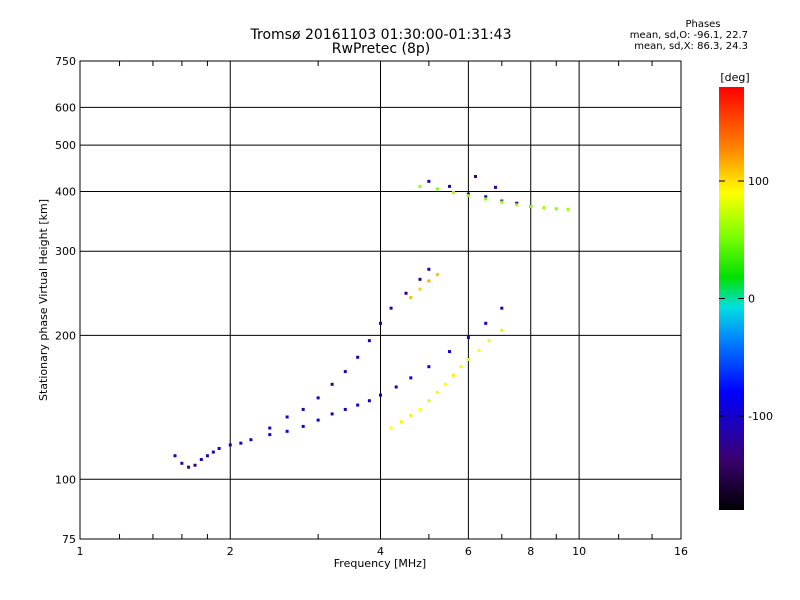  What do you see at coordinates (681, 551) in the screenshot?
I see `x-tick-label: 16` at bounding box center [681, 551].